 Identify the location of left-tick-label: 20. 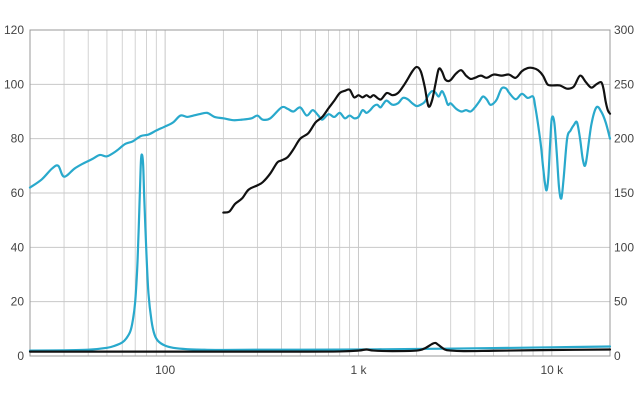
(18, 302).